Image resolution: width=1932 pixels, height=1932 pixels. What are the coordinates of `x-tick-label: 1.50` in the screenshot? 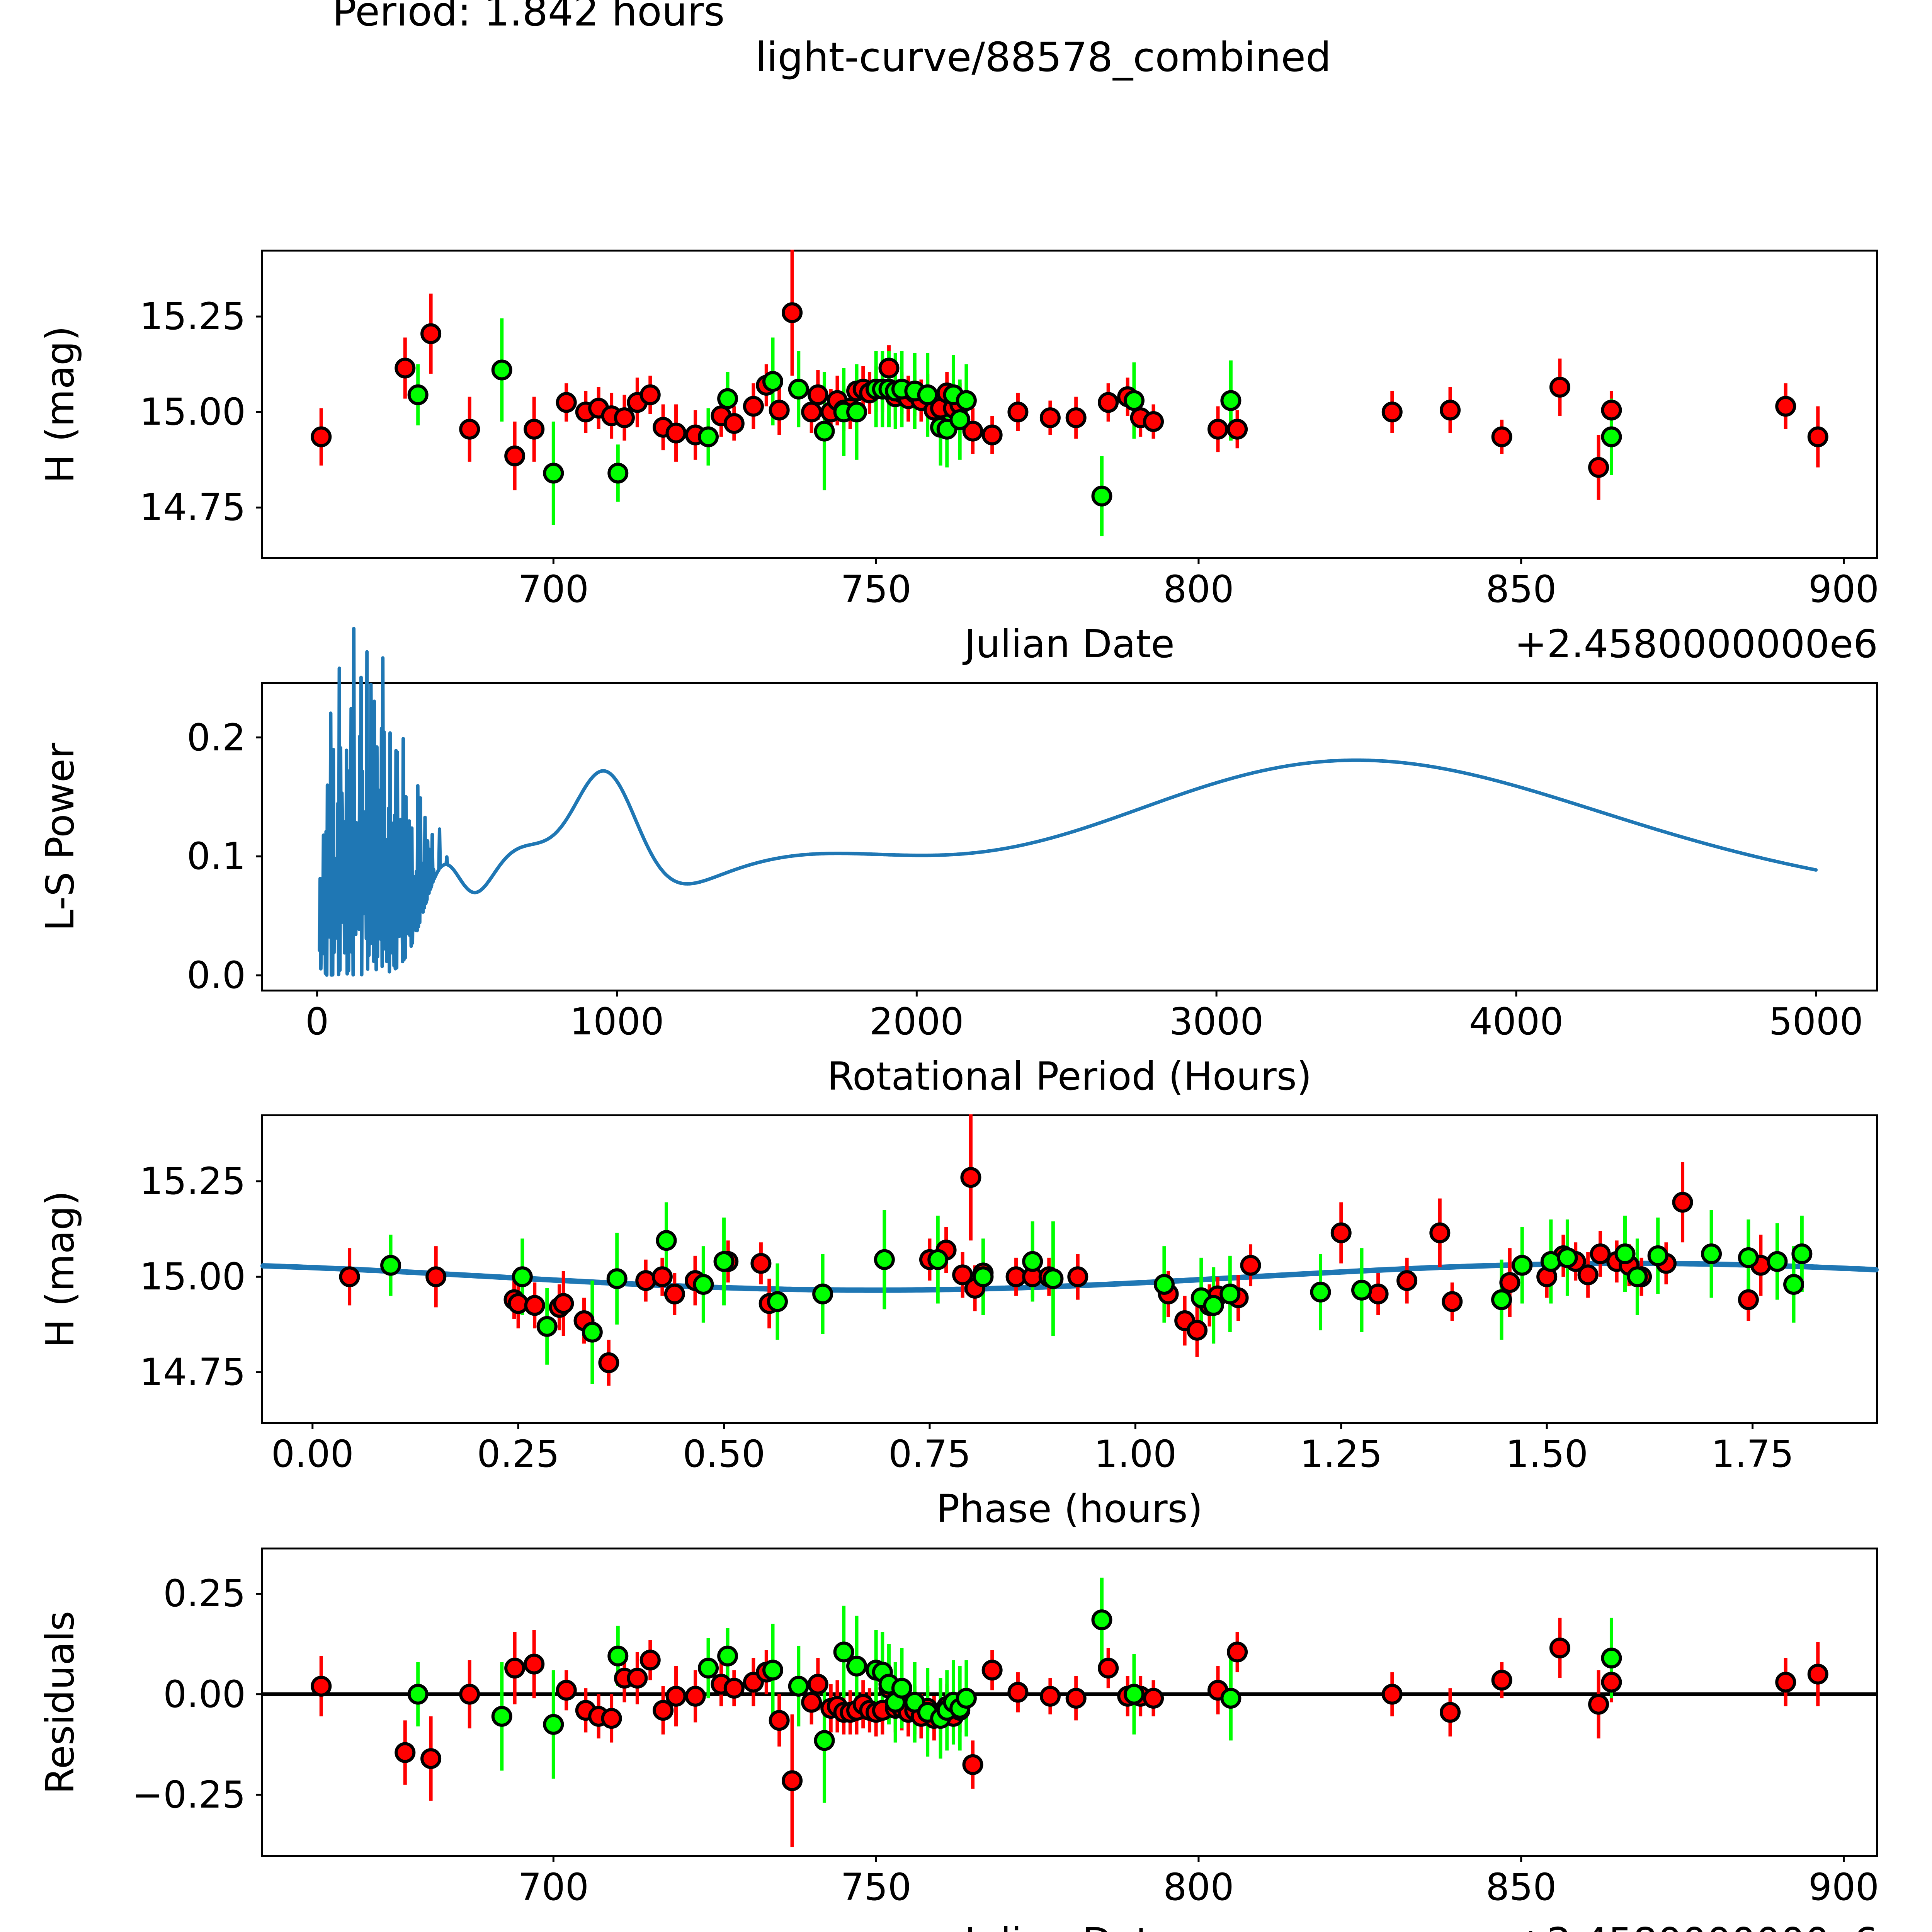 It's located at (1547, 1454).